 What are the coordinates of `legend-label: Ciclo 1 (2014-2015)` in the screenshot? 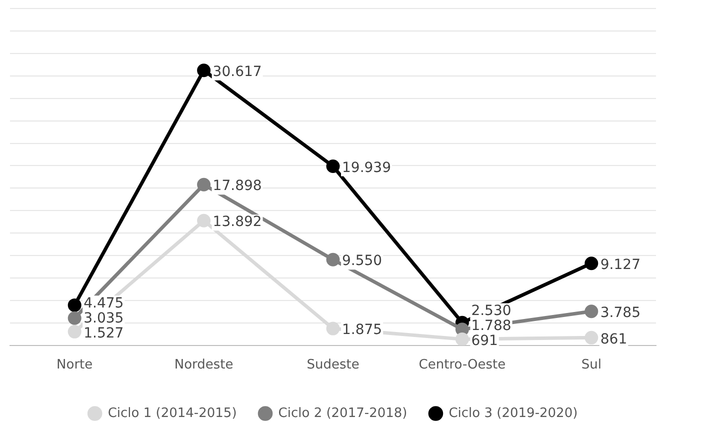 It's located at (172, 413).